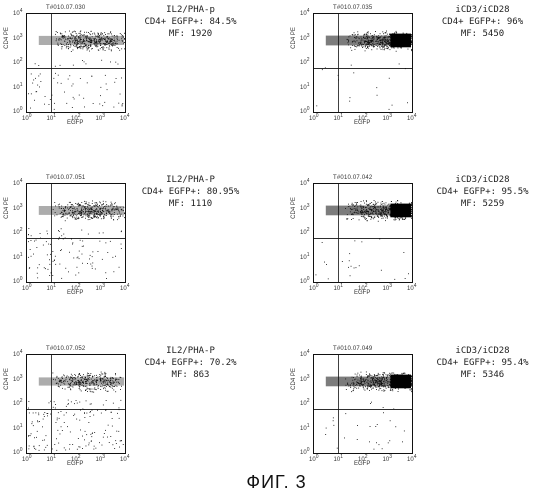 The image size is (553, 499). I want to click on plot-caption: IL2/PHA-PCD4+ EGFP+: 70.2%MF: 863, so click(190, 363).